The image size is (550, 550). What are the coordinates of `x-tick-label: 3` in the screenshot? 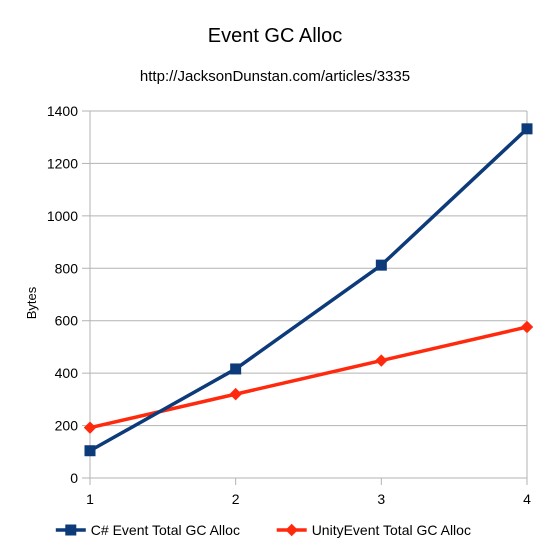 It's located at (381, 499).